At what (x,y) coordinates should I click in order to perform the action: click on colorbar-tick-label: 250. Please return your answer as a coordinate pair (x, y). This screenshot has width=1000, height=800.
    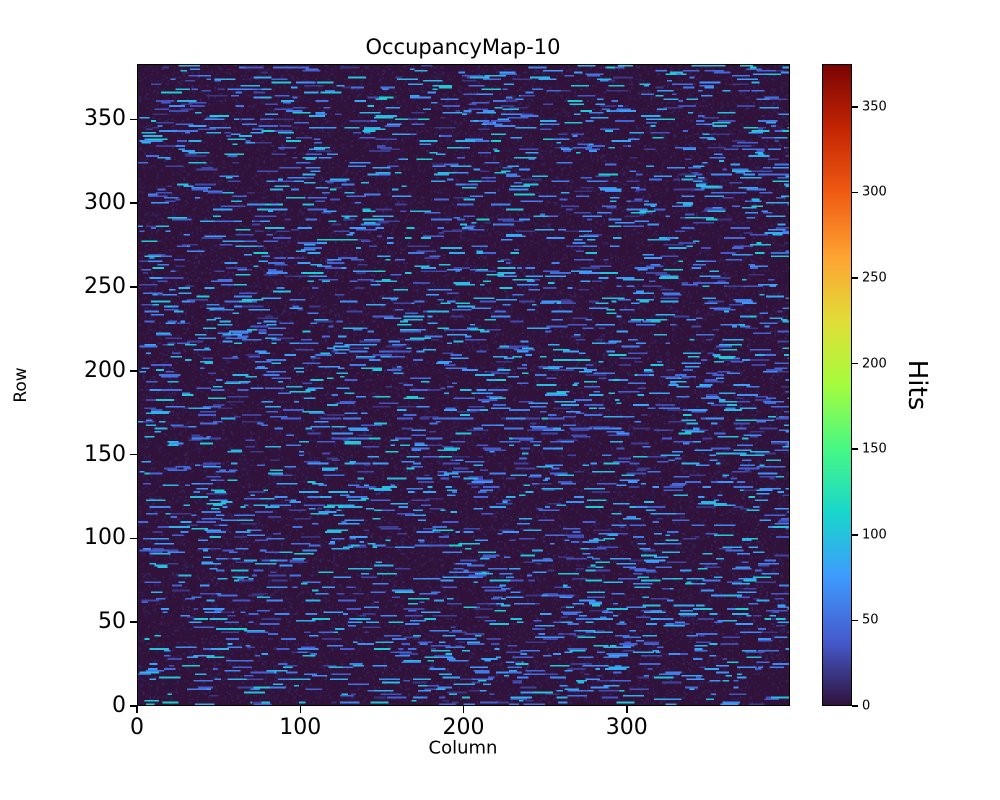
    Looking at the image, I should click on (874, 278).